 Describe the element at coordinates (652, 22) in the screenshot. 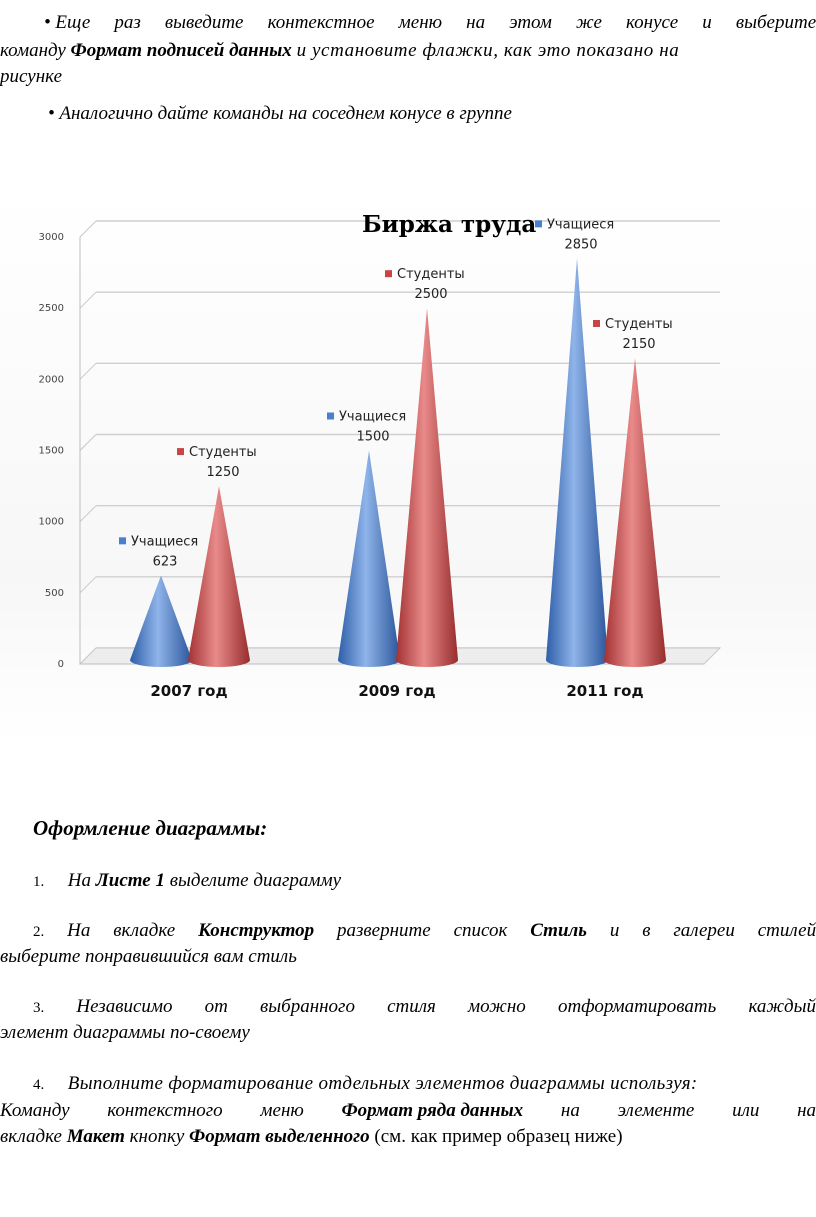

I see `word: конусе` at that location.